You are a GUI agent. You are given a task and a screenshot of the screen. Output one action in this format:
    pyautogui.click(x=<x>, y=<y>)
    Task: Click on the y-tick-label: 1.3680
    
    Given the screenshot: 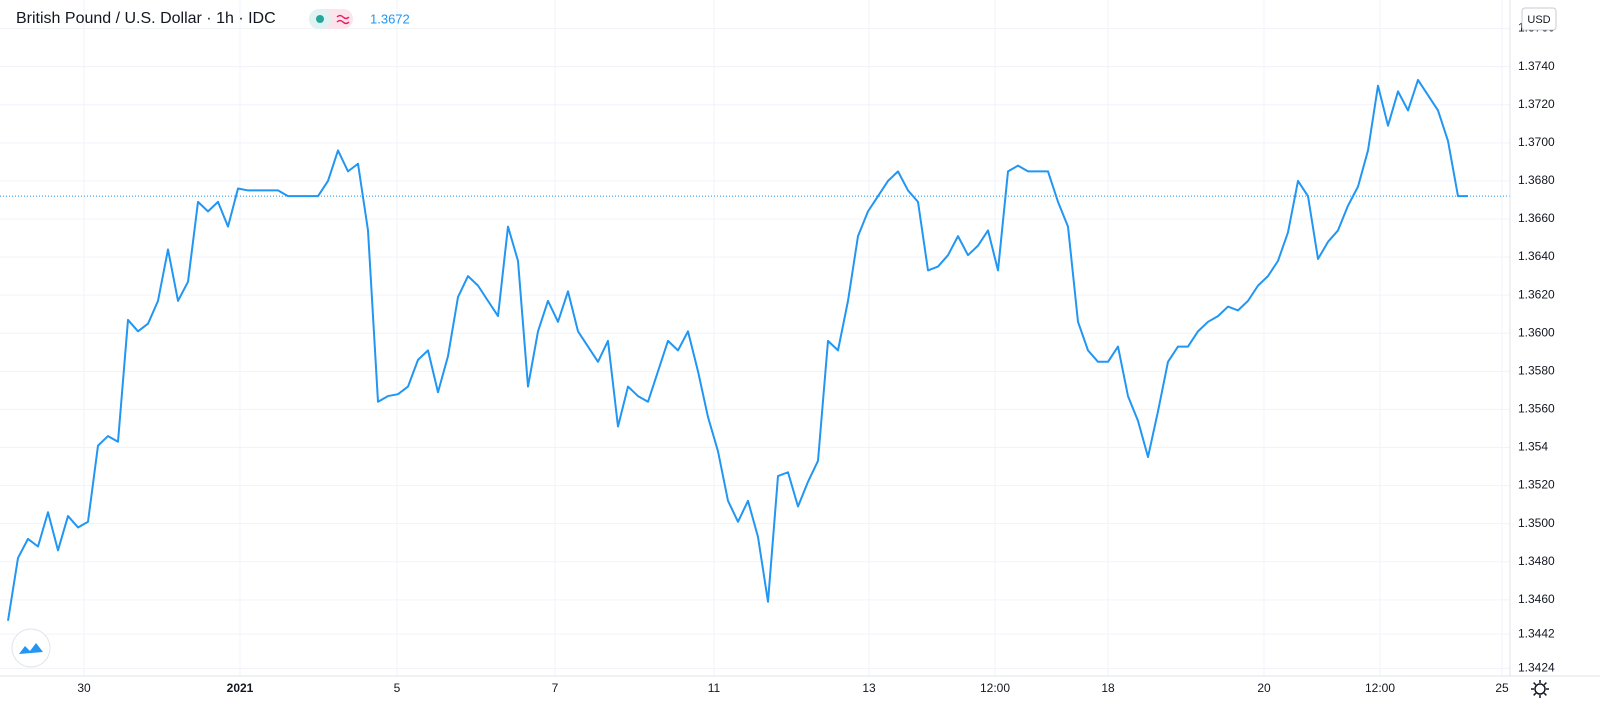 What is the action you would take?
    pyautogui.click(x=1536, y=180)
    